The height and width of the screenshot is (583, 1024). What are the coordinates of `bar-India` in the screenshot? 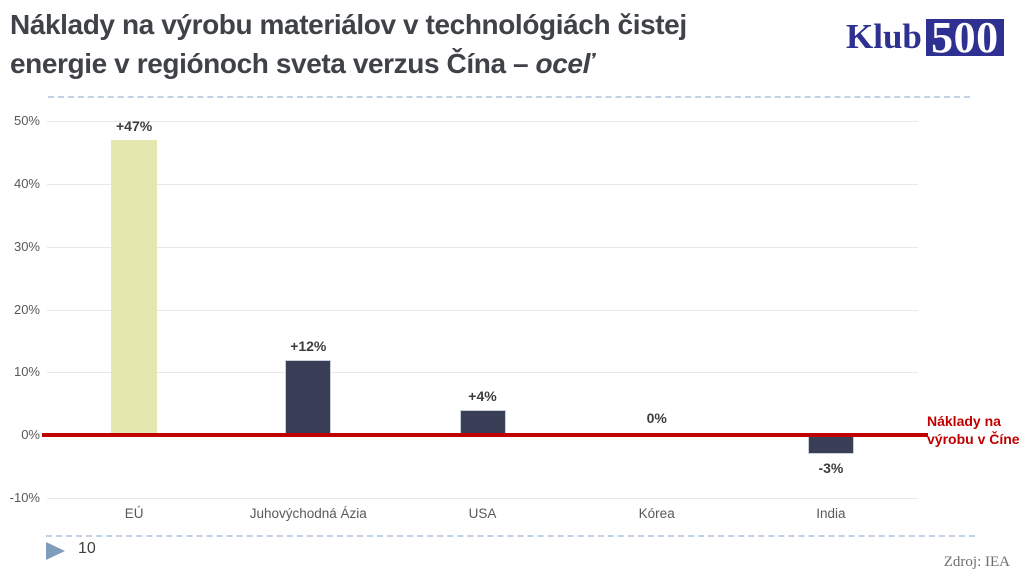 It's located at (830, 444).